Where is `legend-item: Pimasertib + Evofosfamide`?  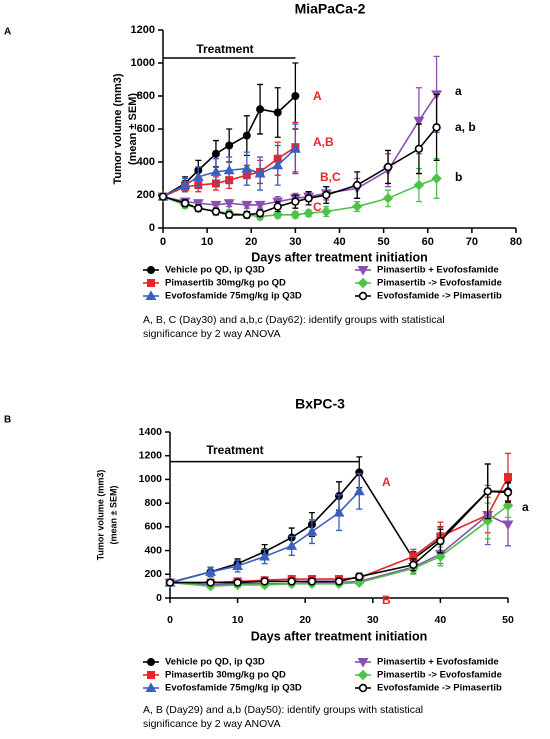
legend-item: Pimasertib + Evofosfamide is located at coordinates (427, 662).